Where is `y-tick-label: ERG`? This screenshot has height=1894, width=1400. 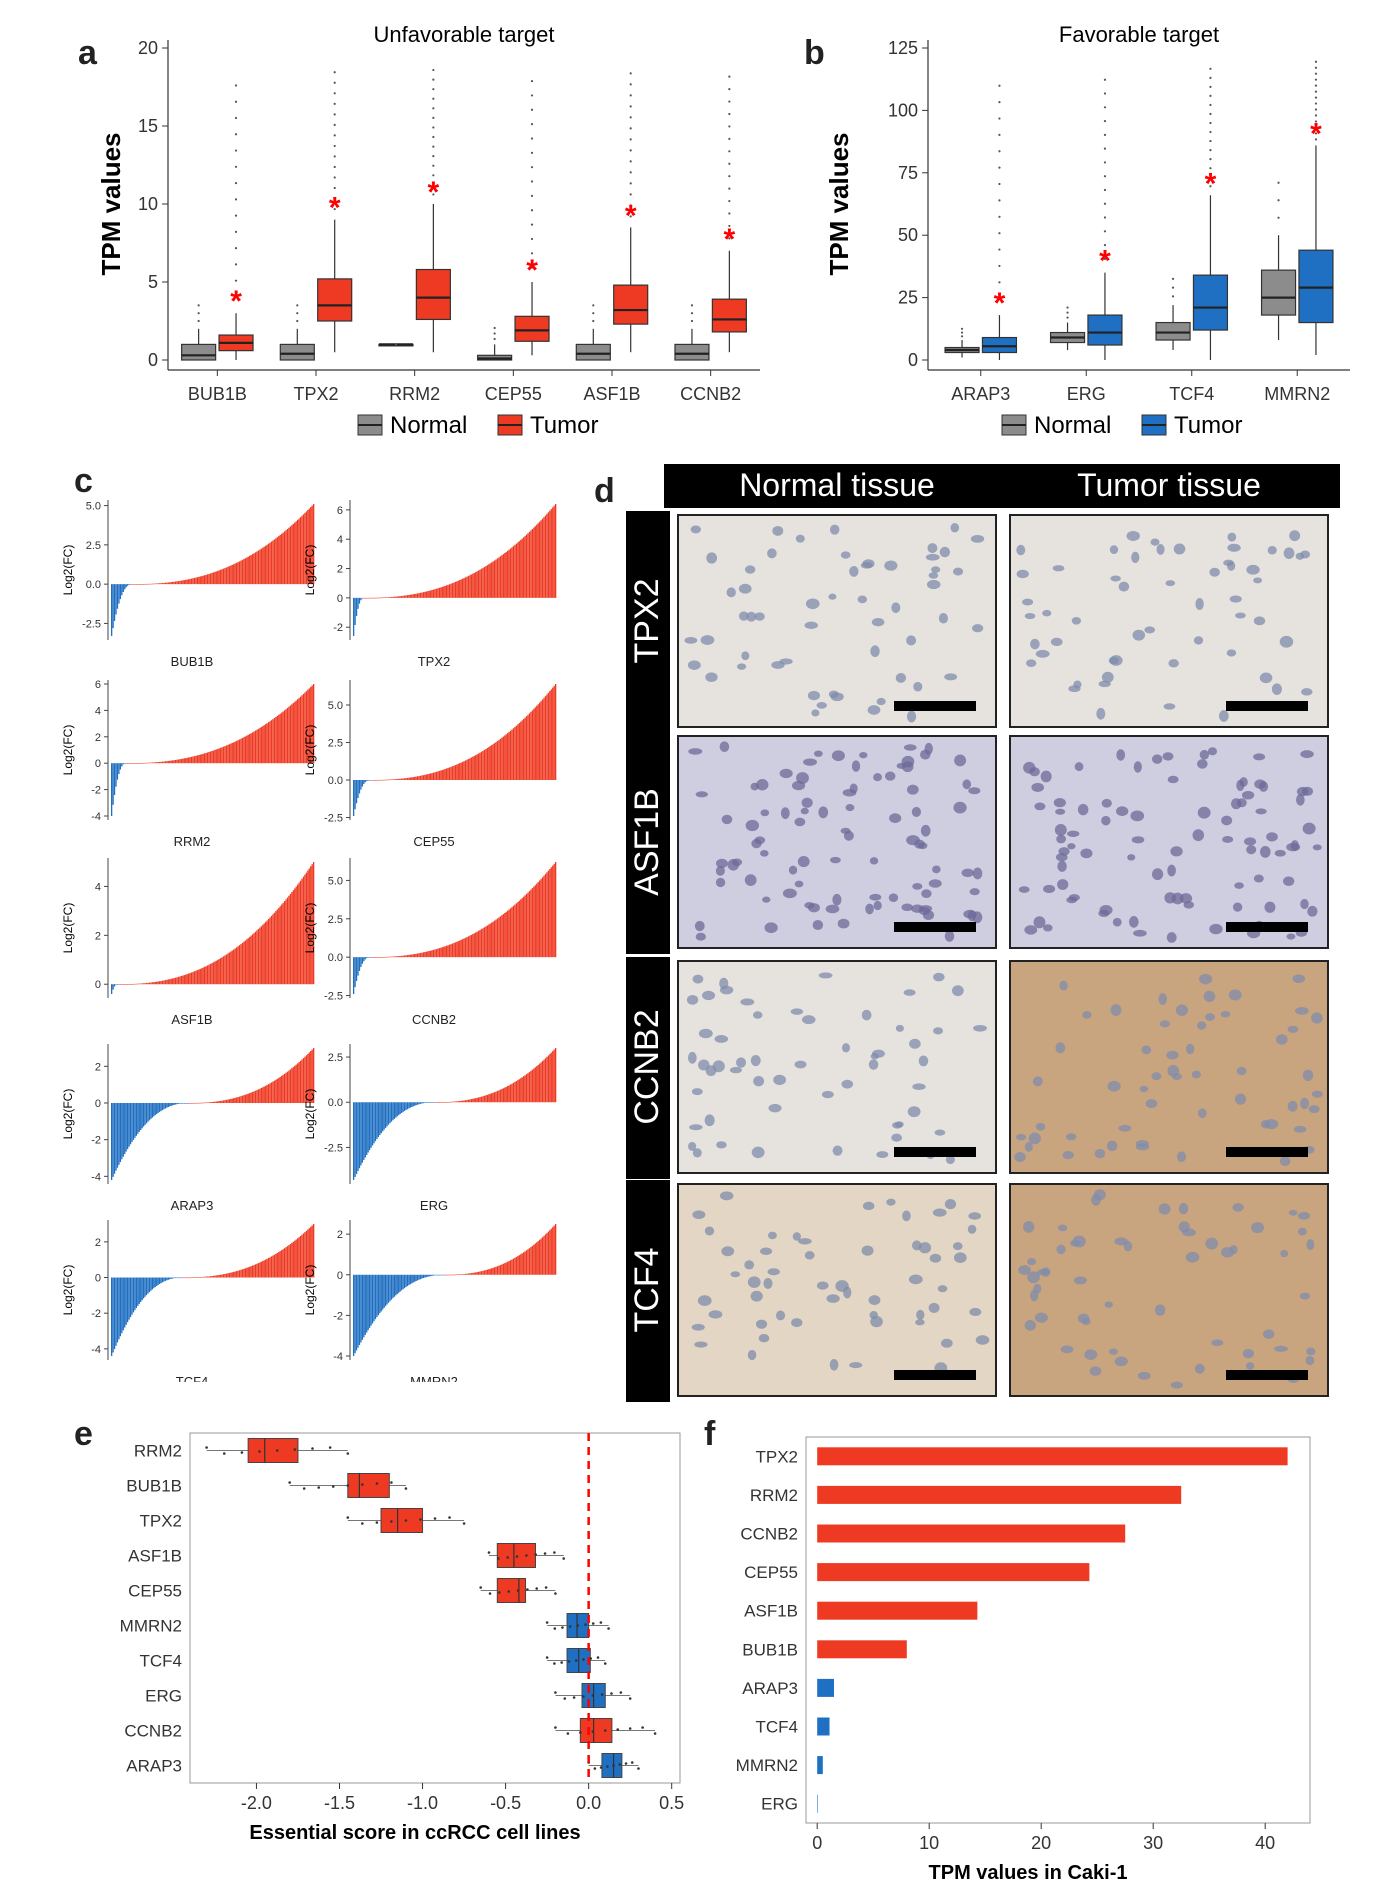 y-tick-label: ERG is located at coordinates (163, 1696).